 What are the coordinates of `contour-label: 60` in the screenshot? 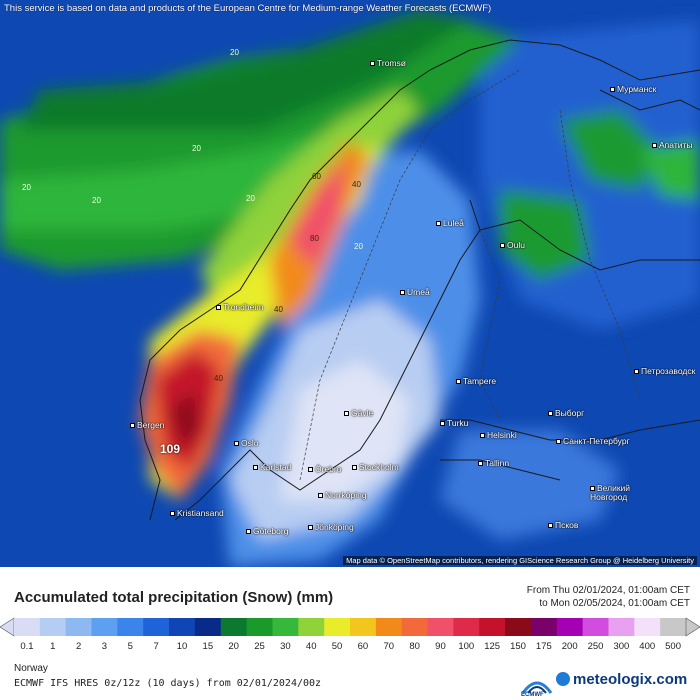 It's located at (316, 176).